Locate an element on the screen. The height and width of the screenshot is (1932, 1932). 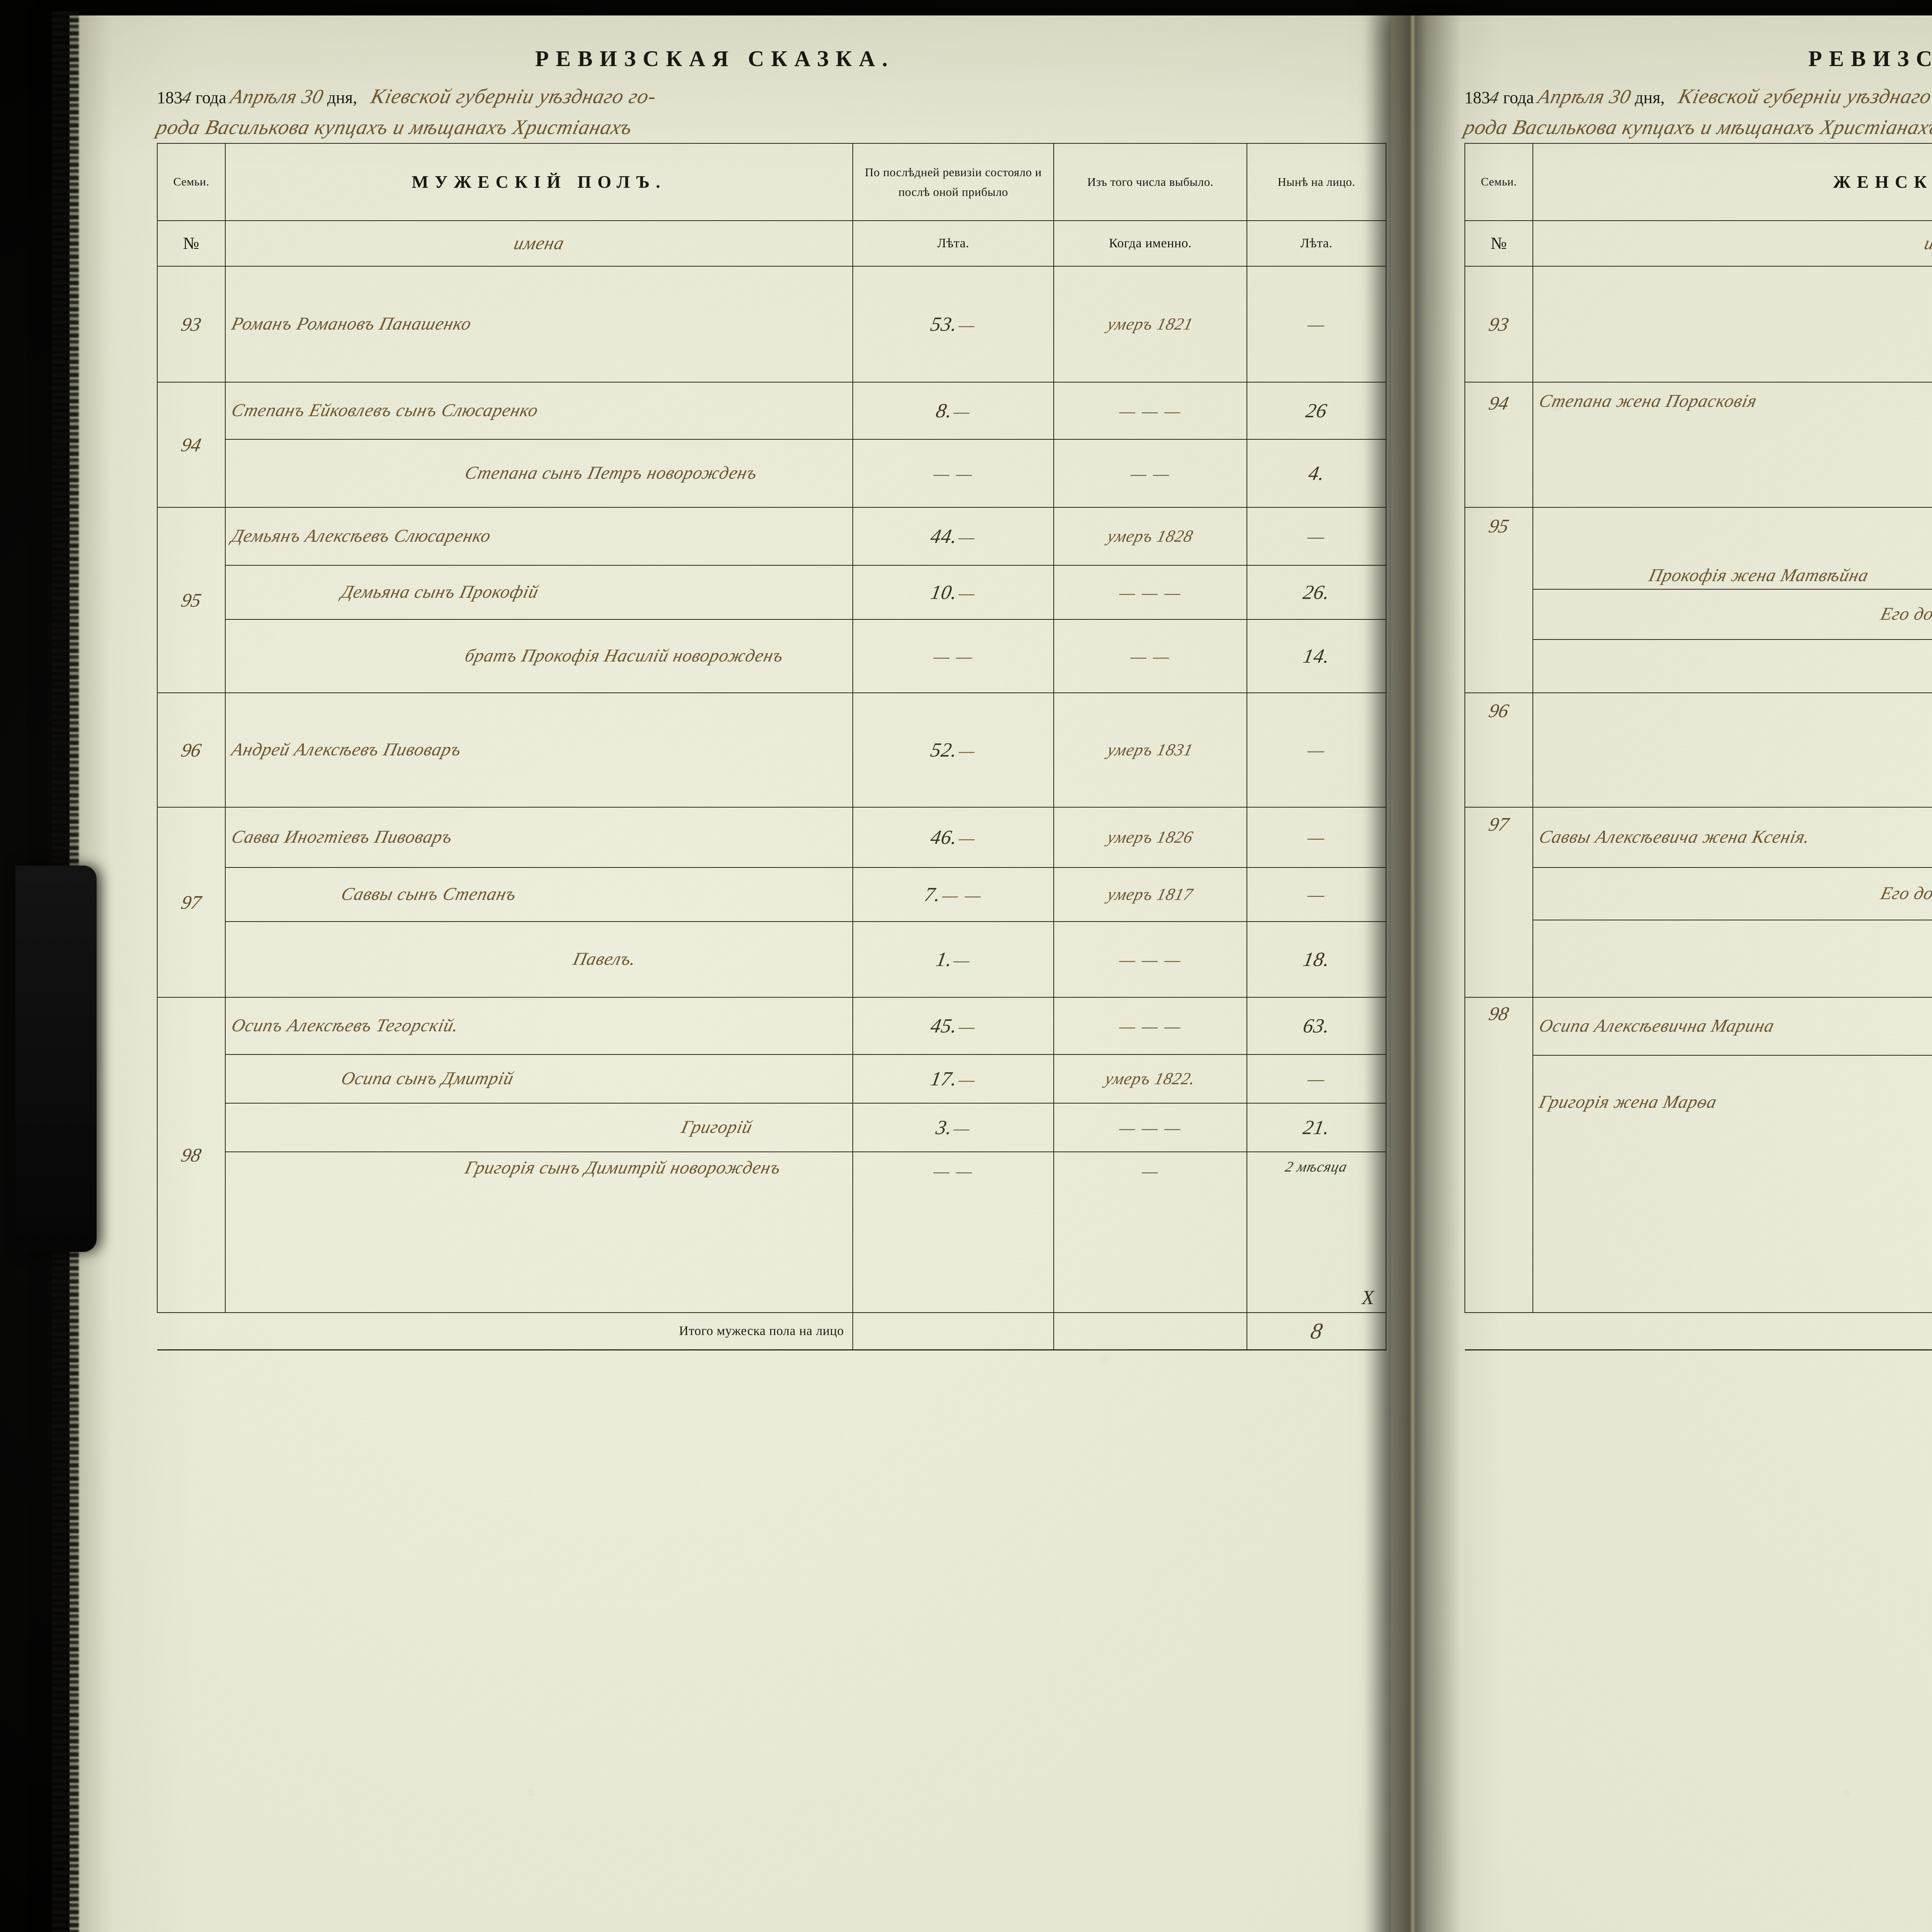
prev-age: 3. is located at coordinates (944, 1127).